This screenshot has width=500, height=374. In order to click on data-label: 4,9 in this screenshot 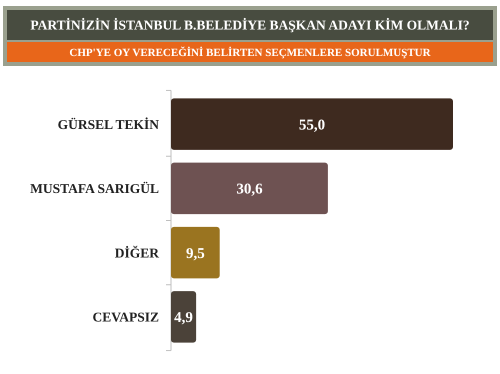, I will do `click(183, 318)`.